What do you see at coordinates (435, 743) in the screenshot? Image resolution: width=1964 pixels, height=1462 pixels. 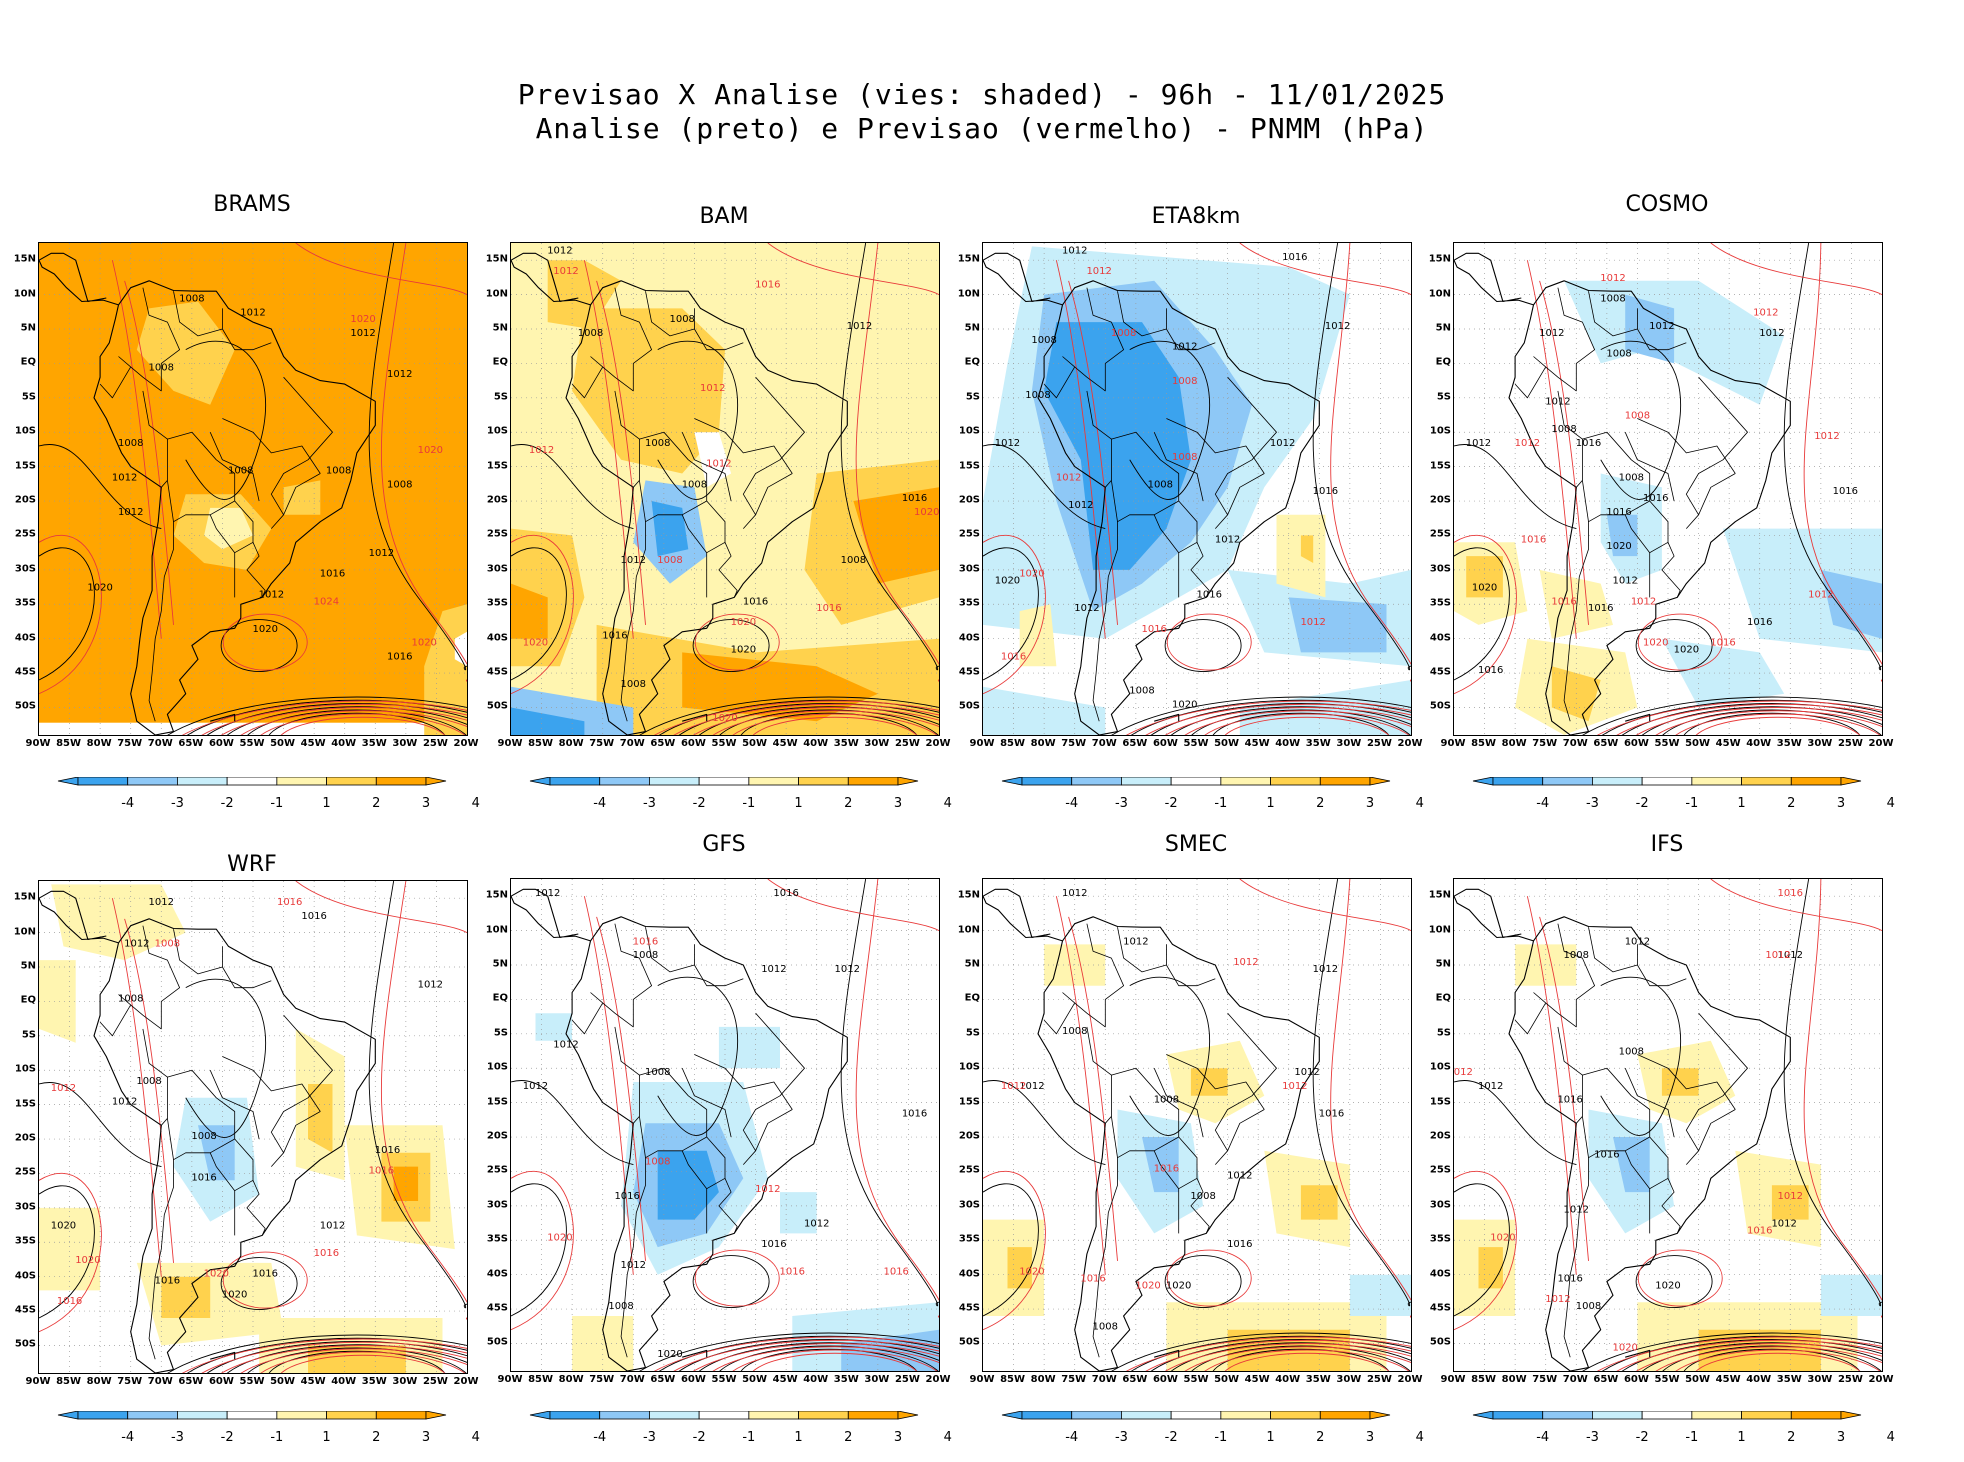 I see `longitude-tick-label: 25W` at bounding box center [435, 743].